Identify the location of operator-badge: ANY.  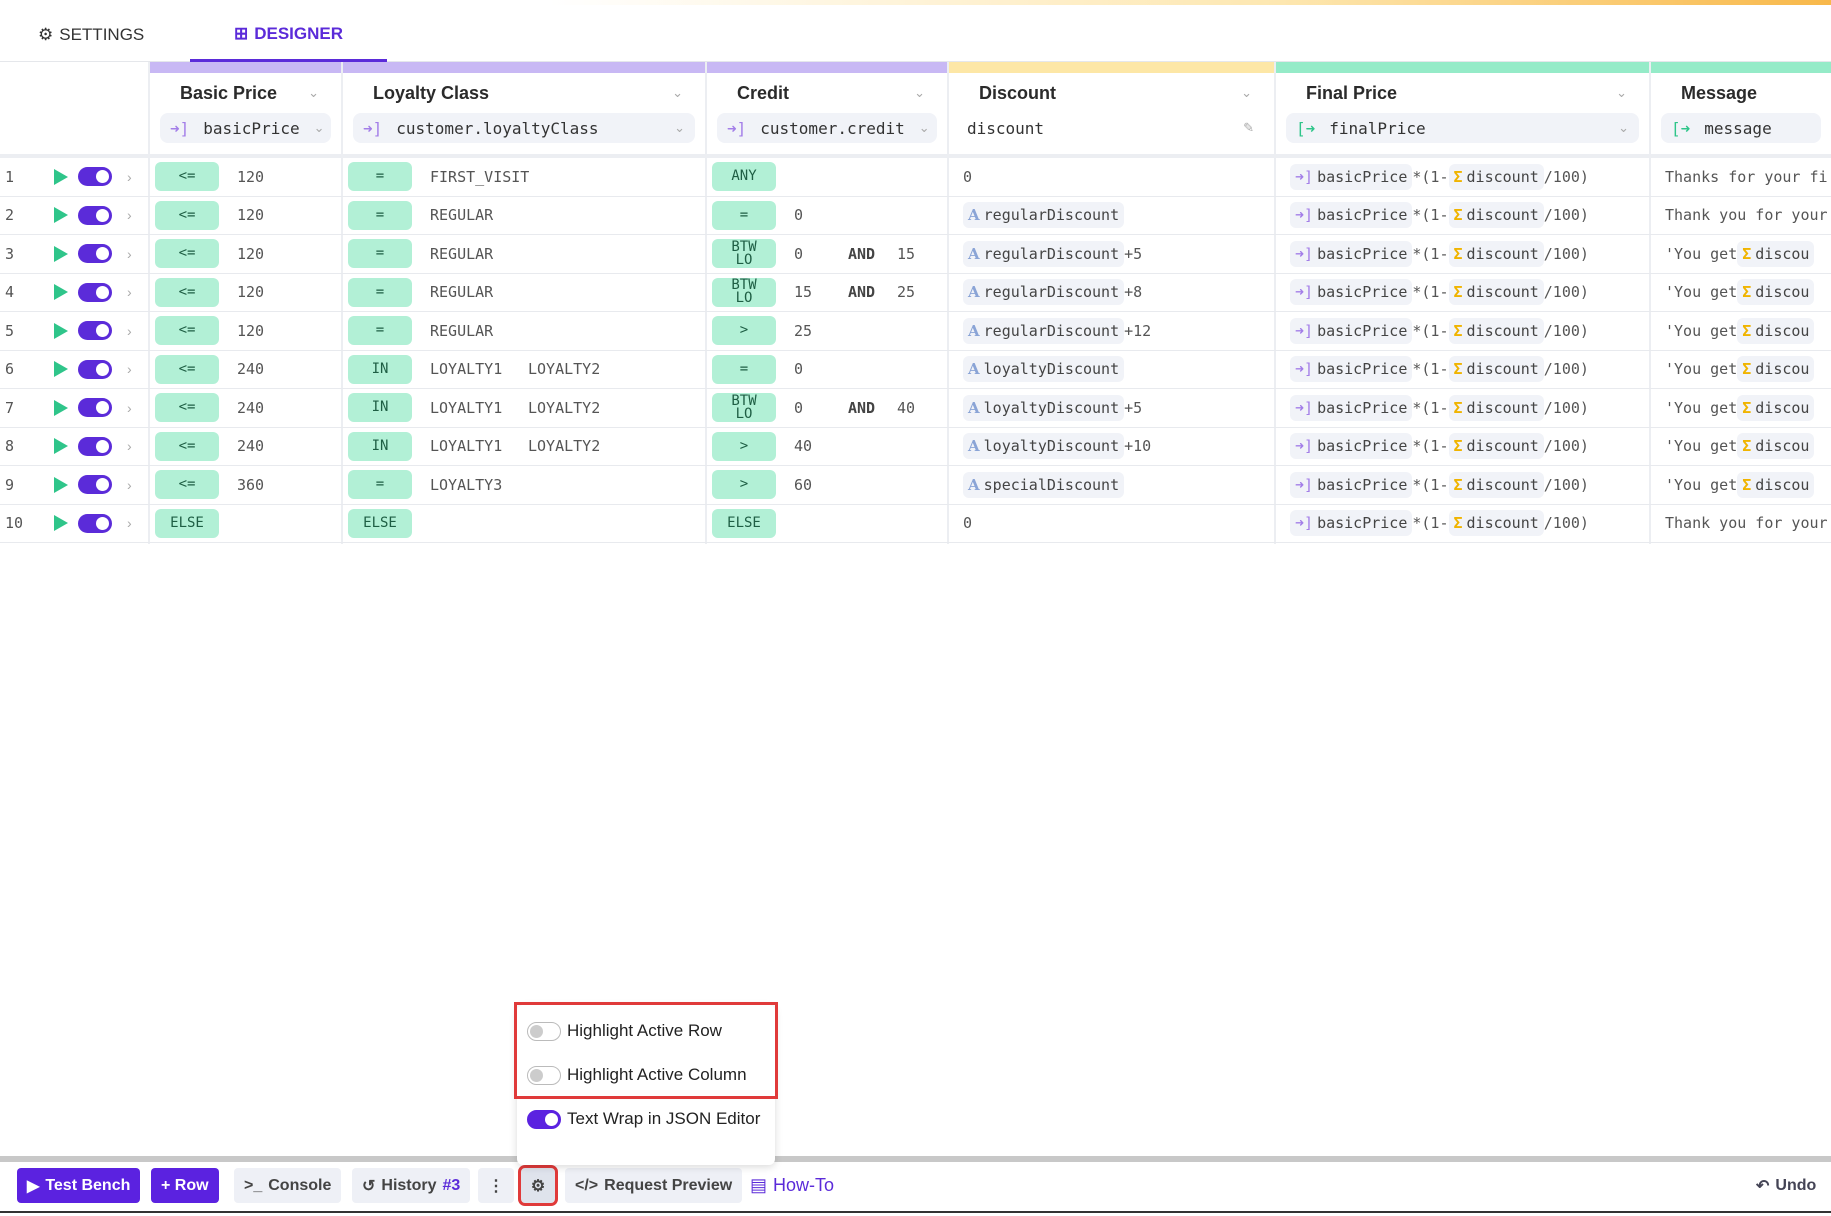
(744, 177).